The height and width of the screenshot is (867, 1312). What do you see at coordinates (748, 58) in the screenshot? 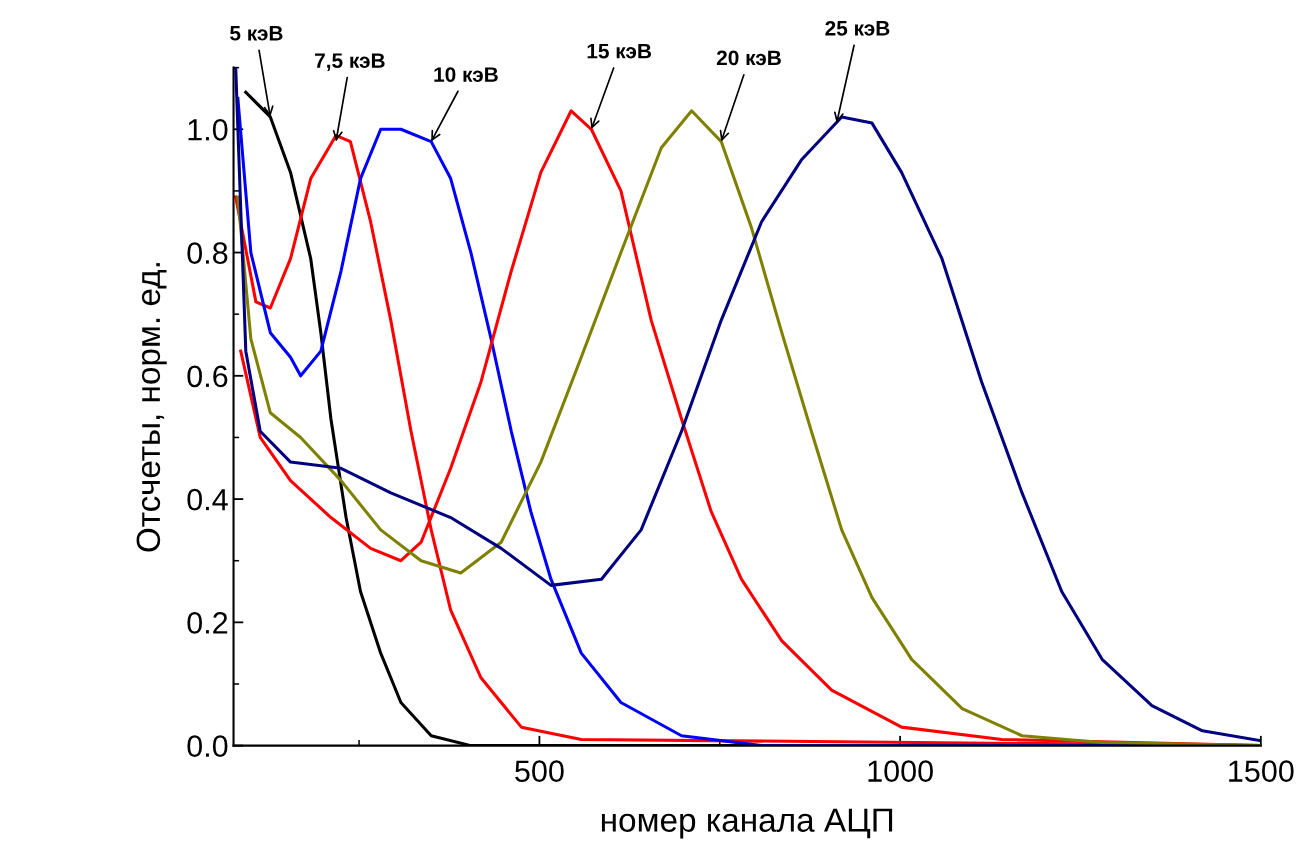
I see `annotation: 20 кэВ` at bounding box center [748, 58].